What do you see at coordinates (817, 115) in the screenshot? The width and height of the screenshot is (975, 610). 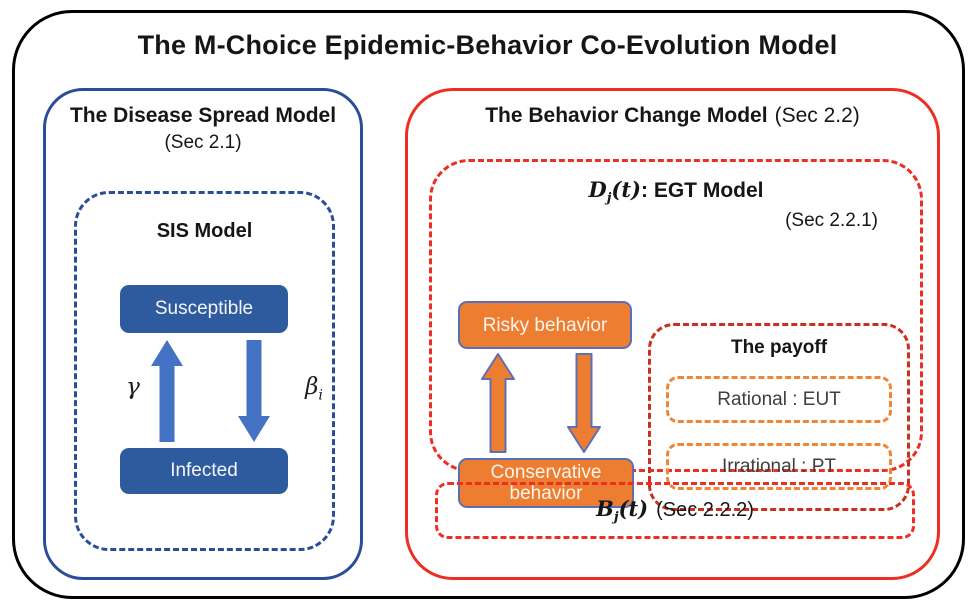 I see `behavior-panel-section: (Sec 2.2)` at bounding box center [817, 115].